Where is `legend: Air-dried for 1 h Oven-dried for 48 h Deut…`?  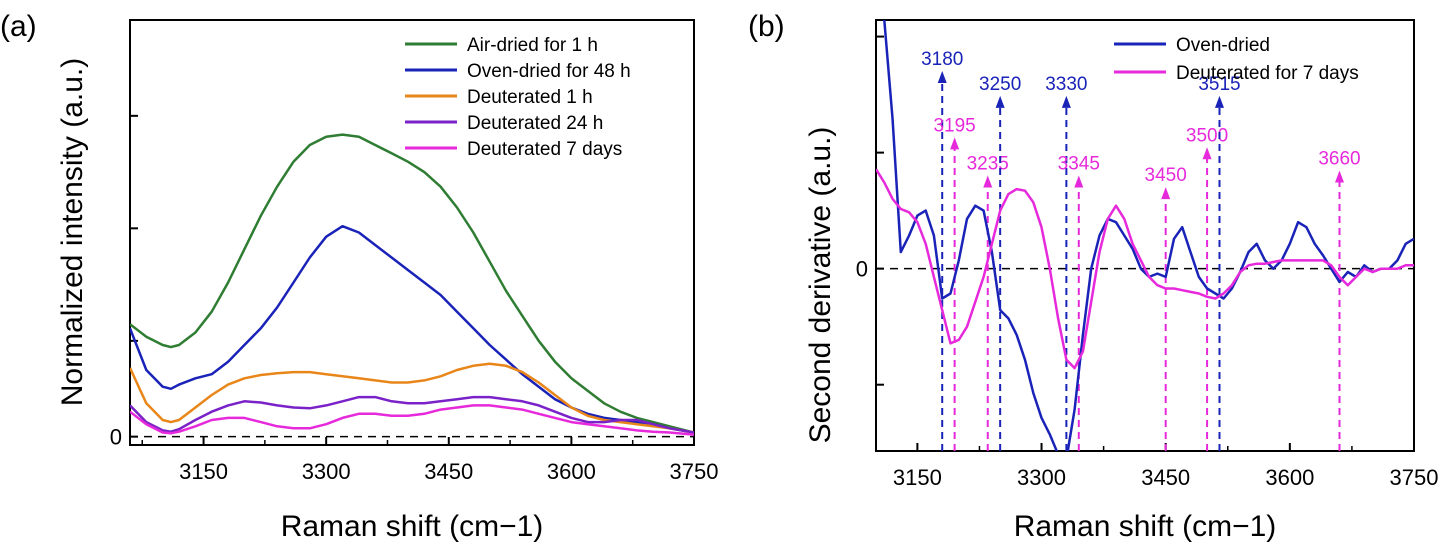
legend: Air-dried for 1 h Oven-dried for 48 h Deut… is located at coordinates (518, 97).